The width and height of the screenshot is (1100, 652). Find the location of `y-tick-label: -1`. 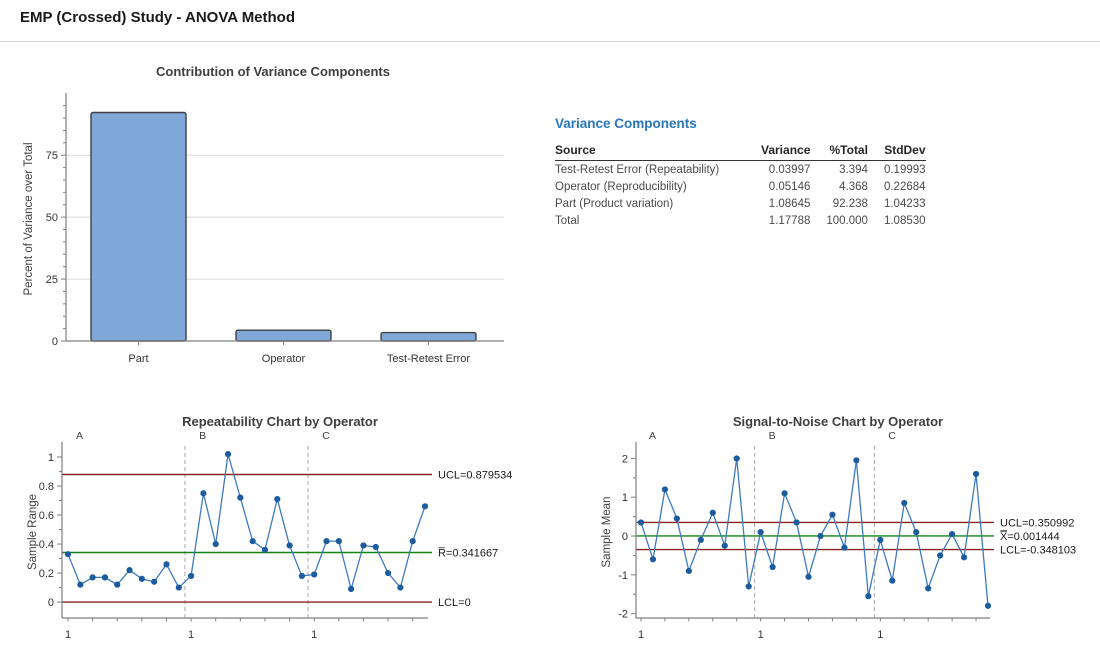

y-tick-label: -1 is located at coordinates (623, 576).